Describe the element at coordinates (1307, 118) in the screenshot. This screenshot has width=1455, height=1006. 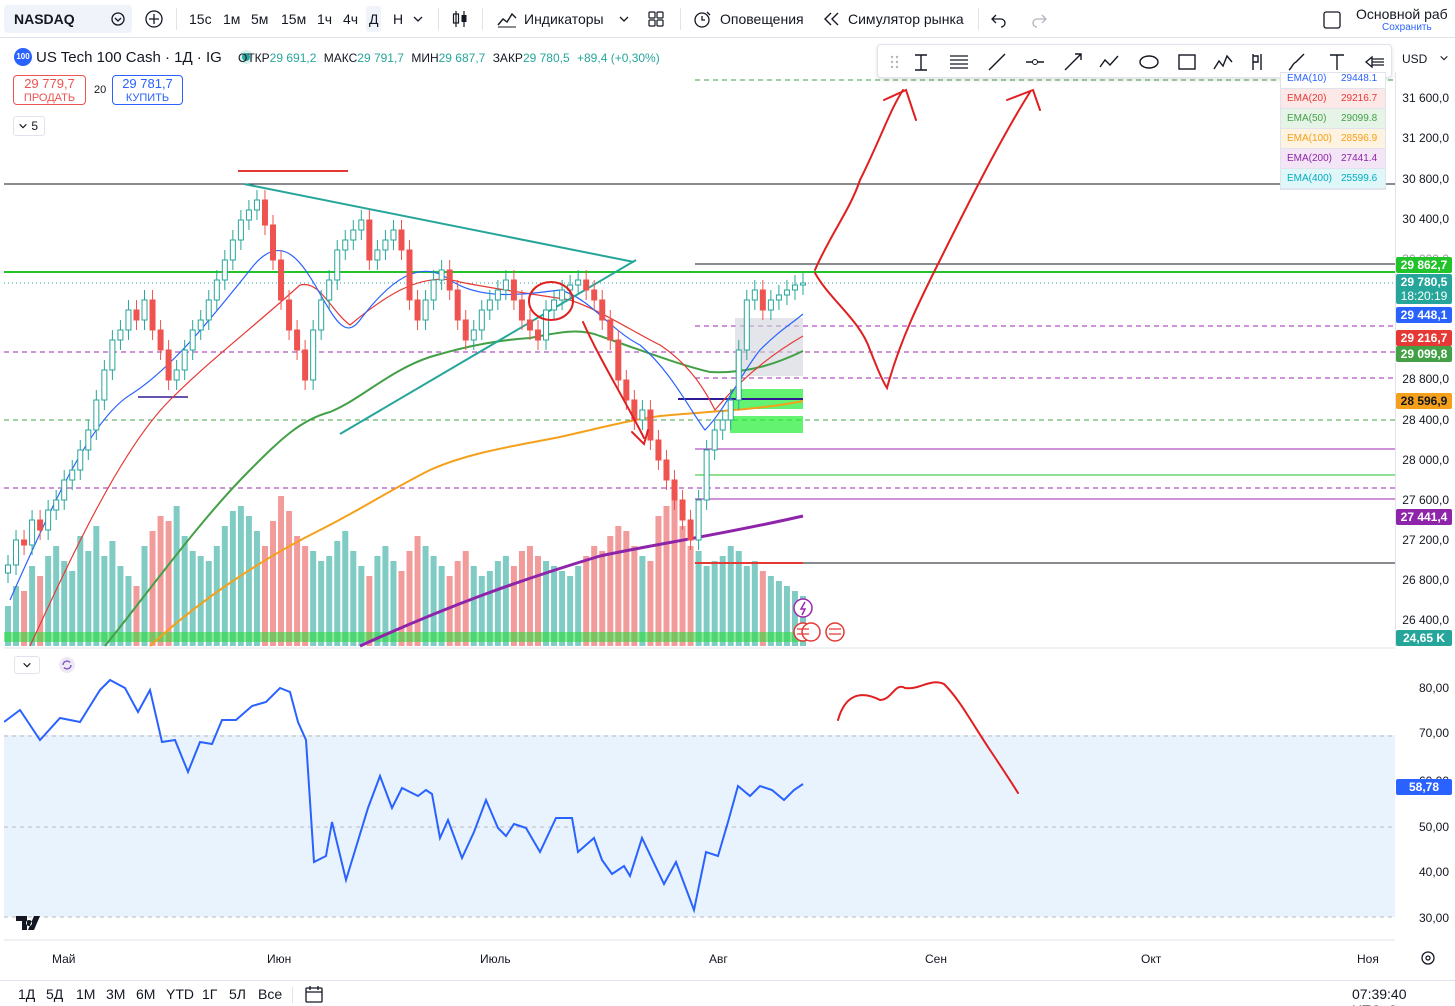
I see `ema-name: EMA(50)` at that location.